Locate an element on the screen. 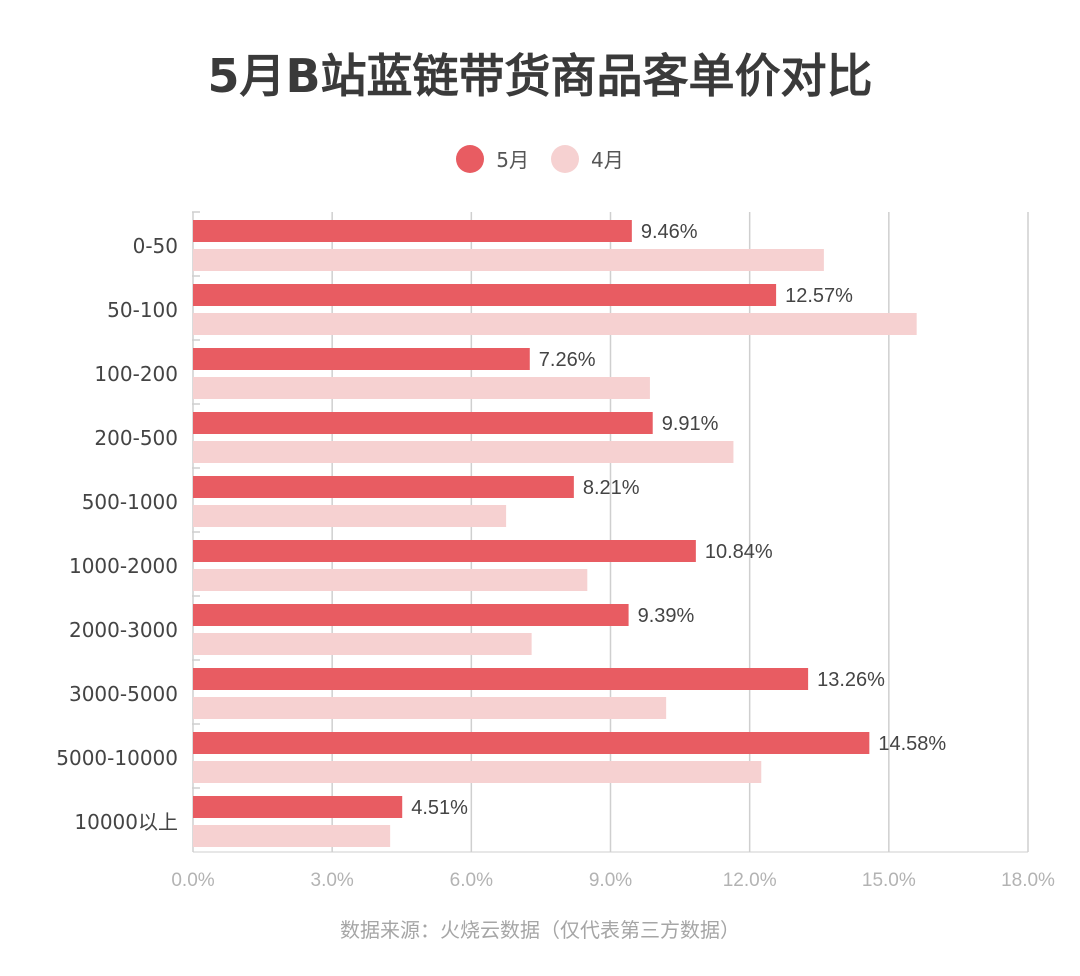 This screenshot has width=1080, height=976. x-tick-label-0: 0.0% is located at coordinates (192, 880).